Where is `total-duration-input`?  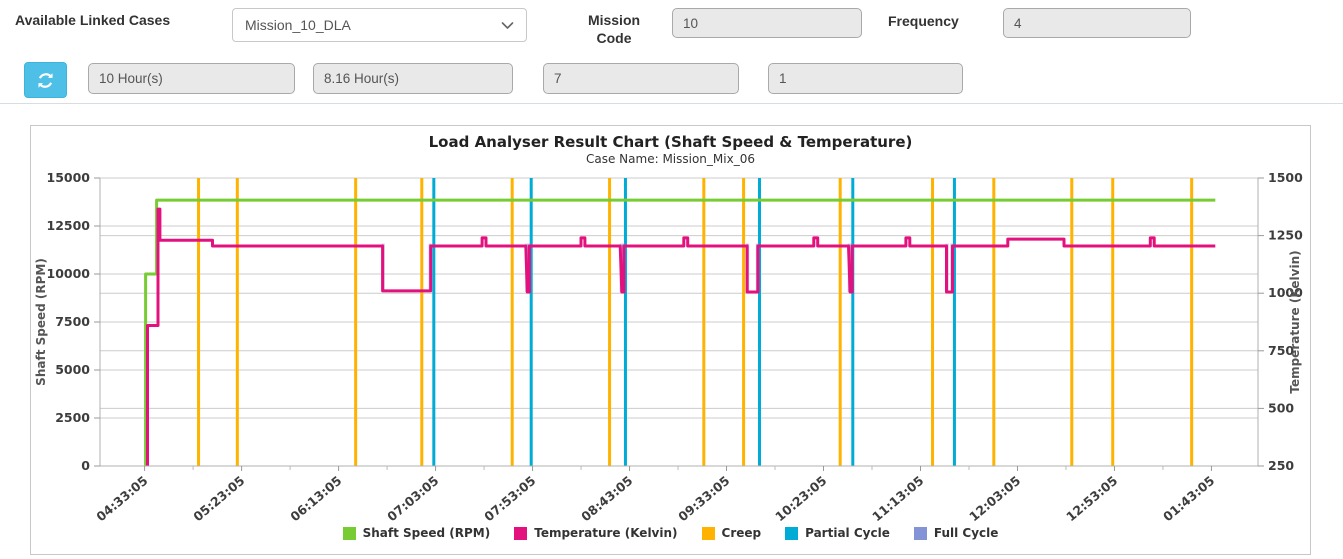 total-duration-input is located at coordinates (191, 78).